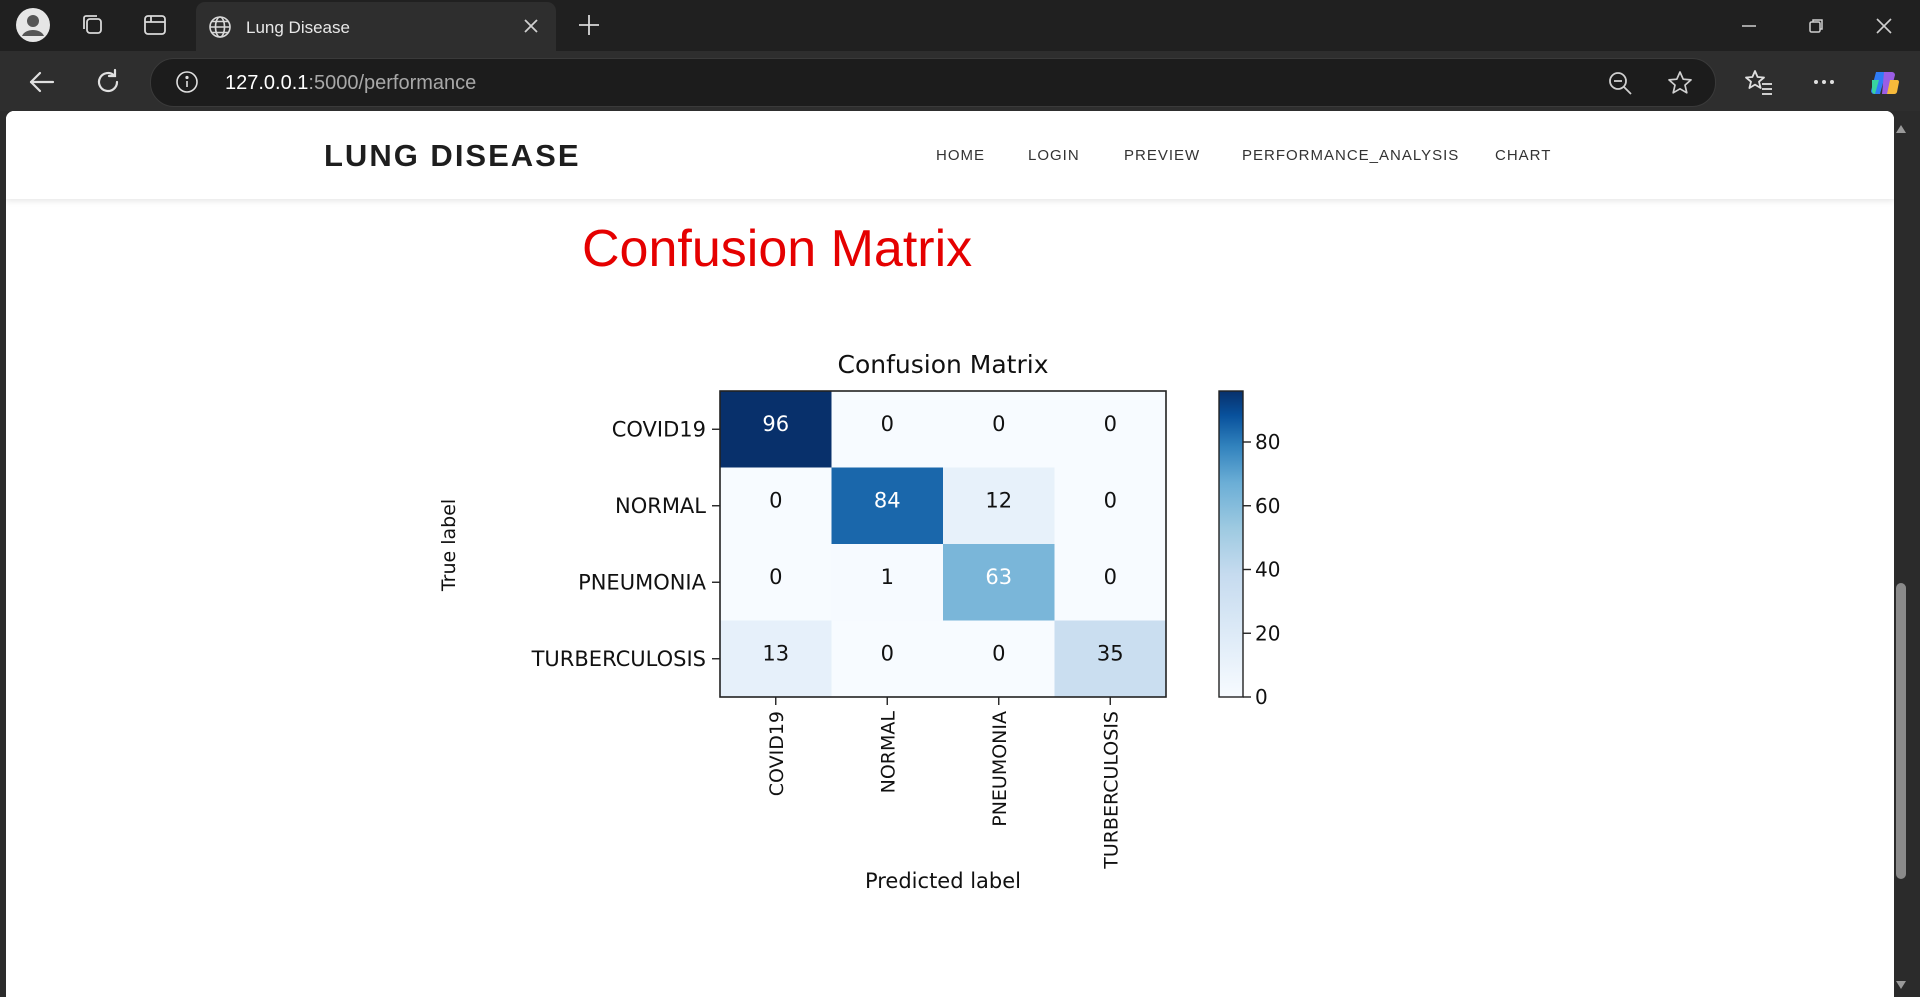 This screenshot has height=997, width=1920. I want to click on colorbar-tick-label: 0, so click(1261, 697).